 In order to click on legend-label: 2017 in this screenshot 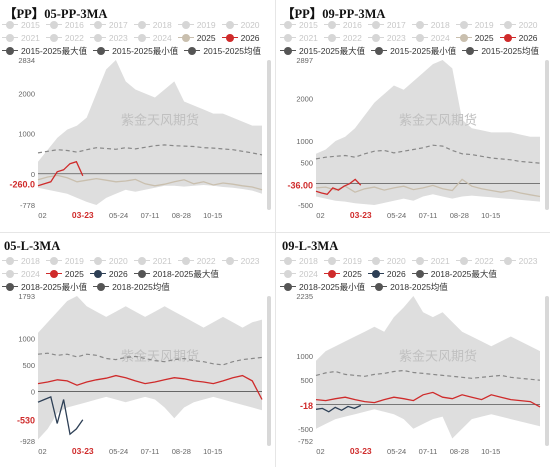, I will do `click(396, 24)`.